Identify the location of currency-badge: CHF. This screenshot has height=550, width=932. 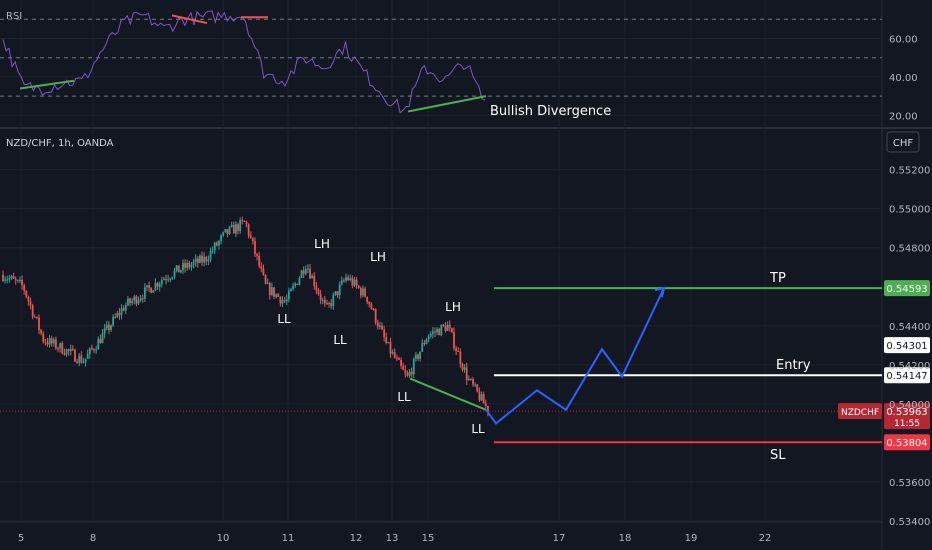
(903, 143).